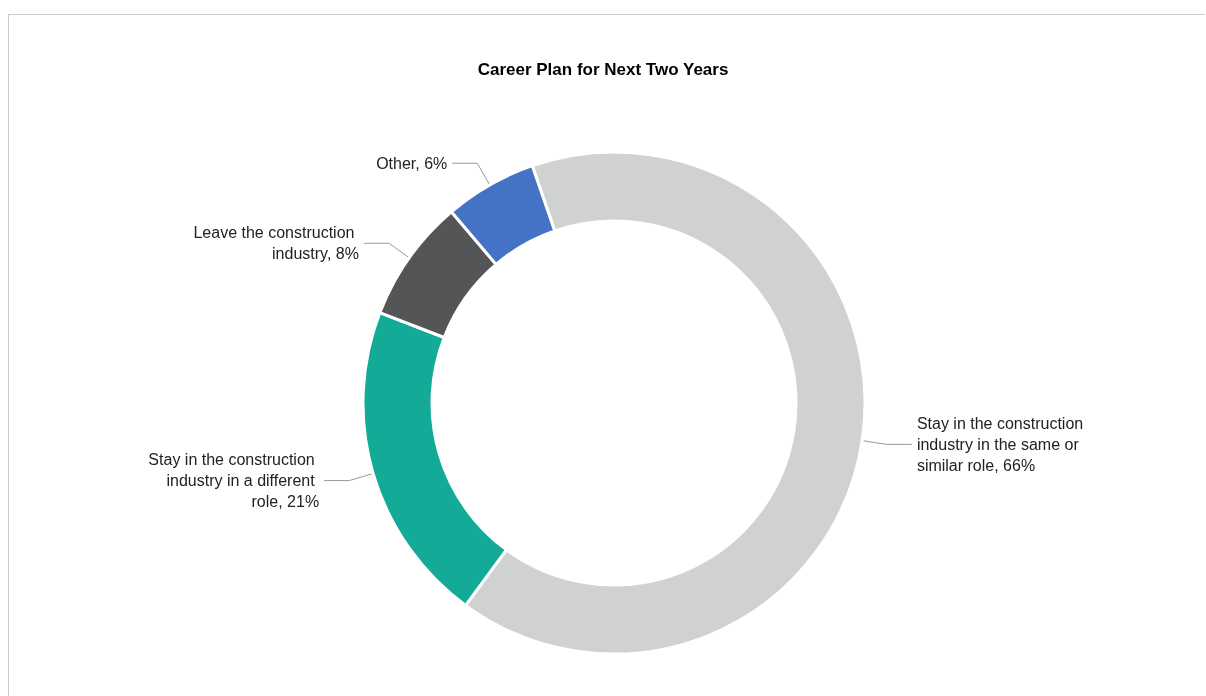 Image resolution: width=1206 pixels, height=696 pixels. What do you see at coordinates (1002, 444) in the screenshot?
I see `slice-label: Stay in the construction industry in the same or similar role, 66%` at bounding box center [1002, 444].